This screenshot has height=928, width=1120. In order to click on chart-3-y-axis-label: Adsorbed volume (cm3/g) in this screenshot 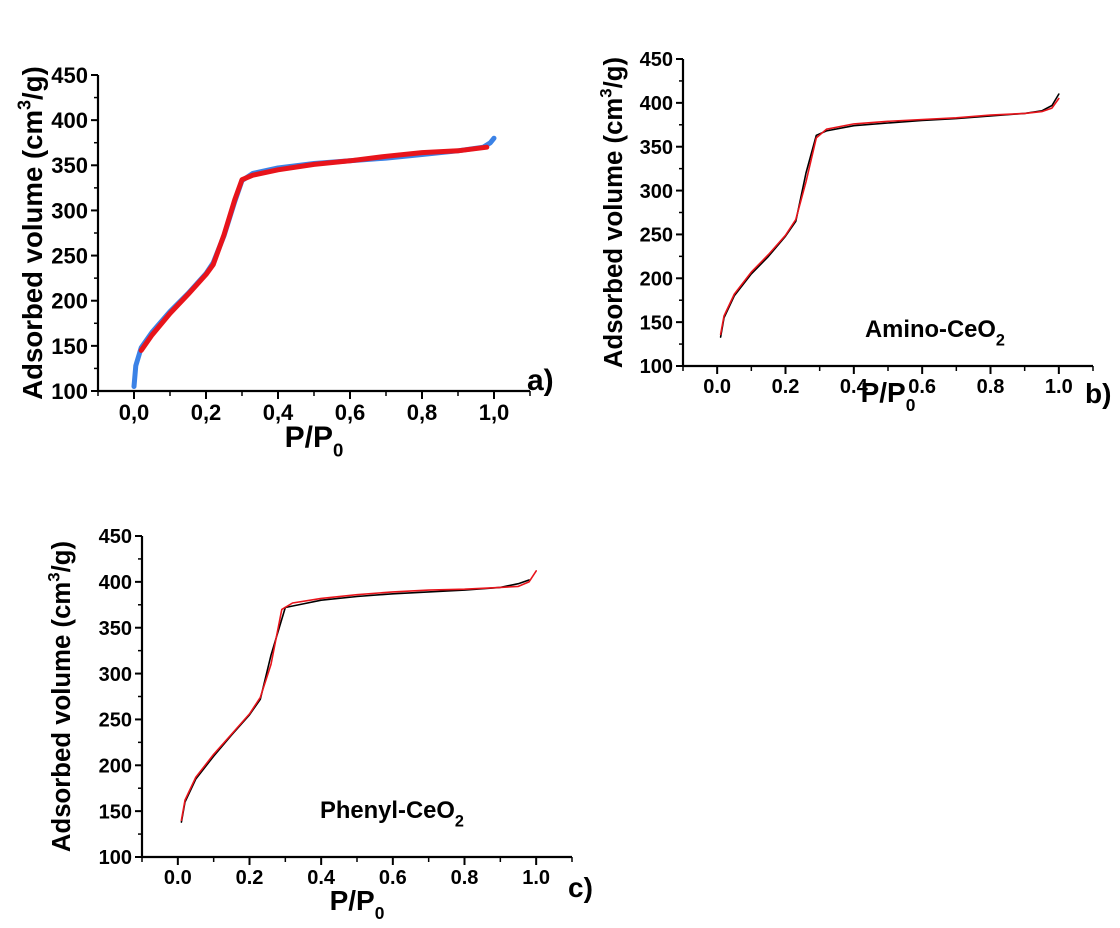, I will do `click(60, 696)`.